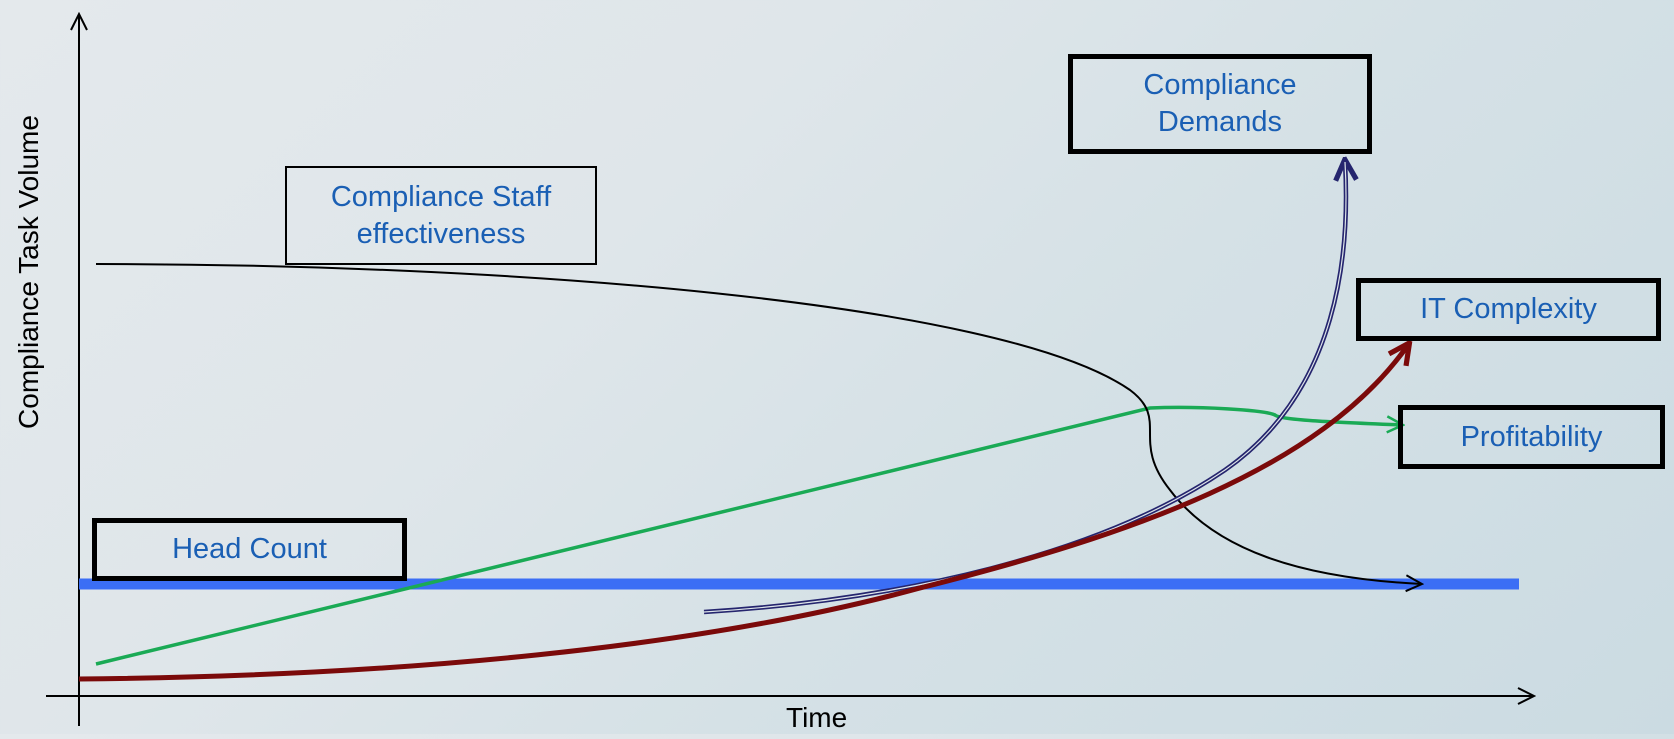 Image resolution: width=1674 pixels, height=739 pixels. Describe the element at coordinates (441, 215) in the screenshot. I see `compliance-staff-box: Compliance Staff effectiveness` at that location.